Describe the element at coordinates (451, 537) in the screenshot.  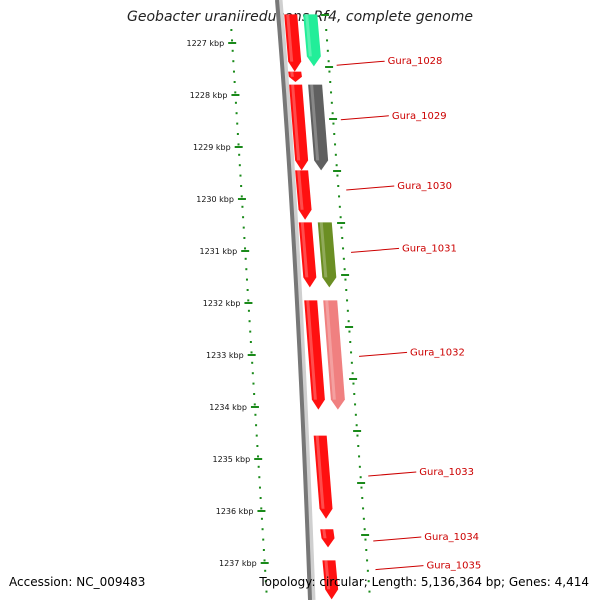
I see `gene-label: Gura_1034` at that location.